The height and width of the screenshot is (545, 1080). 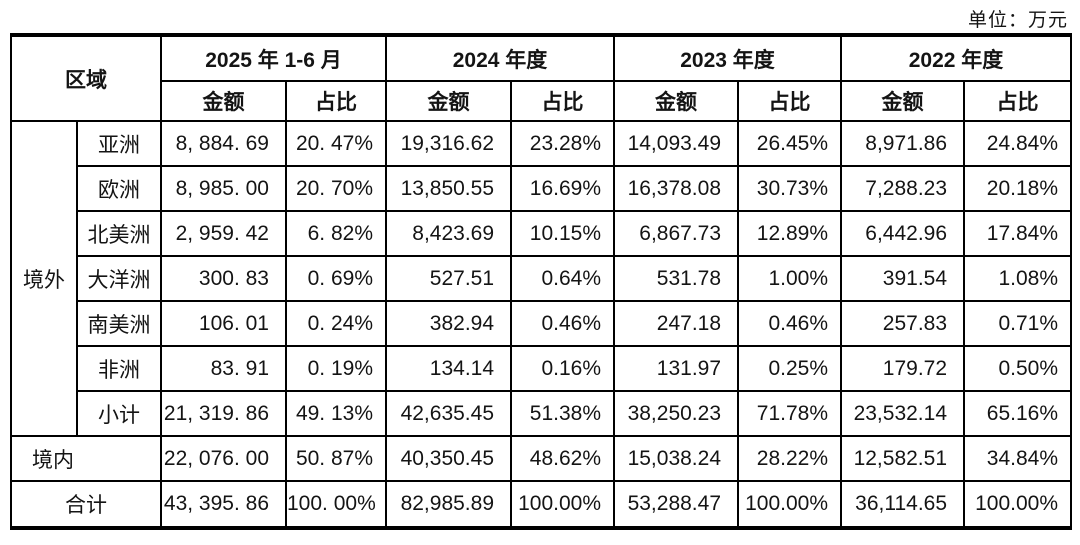 What do you see at coordinates (563, 368) in the screenshot?
I see `ratio-cell: 0.16%` at bounding box center [563, 368].